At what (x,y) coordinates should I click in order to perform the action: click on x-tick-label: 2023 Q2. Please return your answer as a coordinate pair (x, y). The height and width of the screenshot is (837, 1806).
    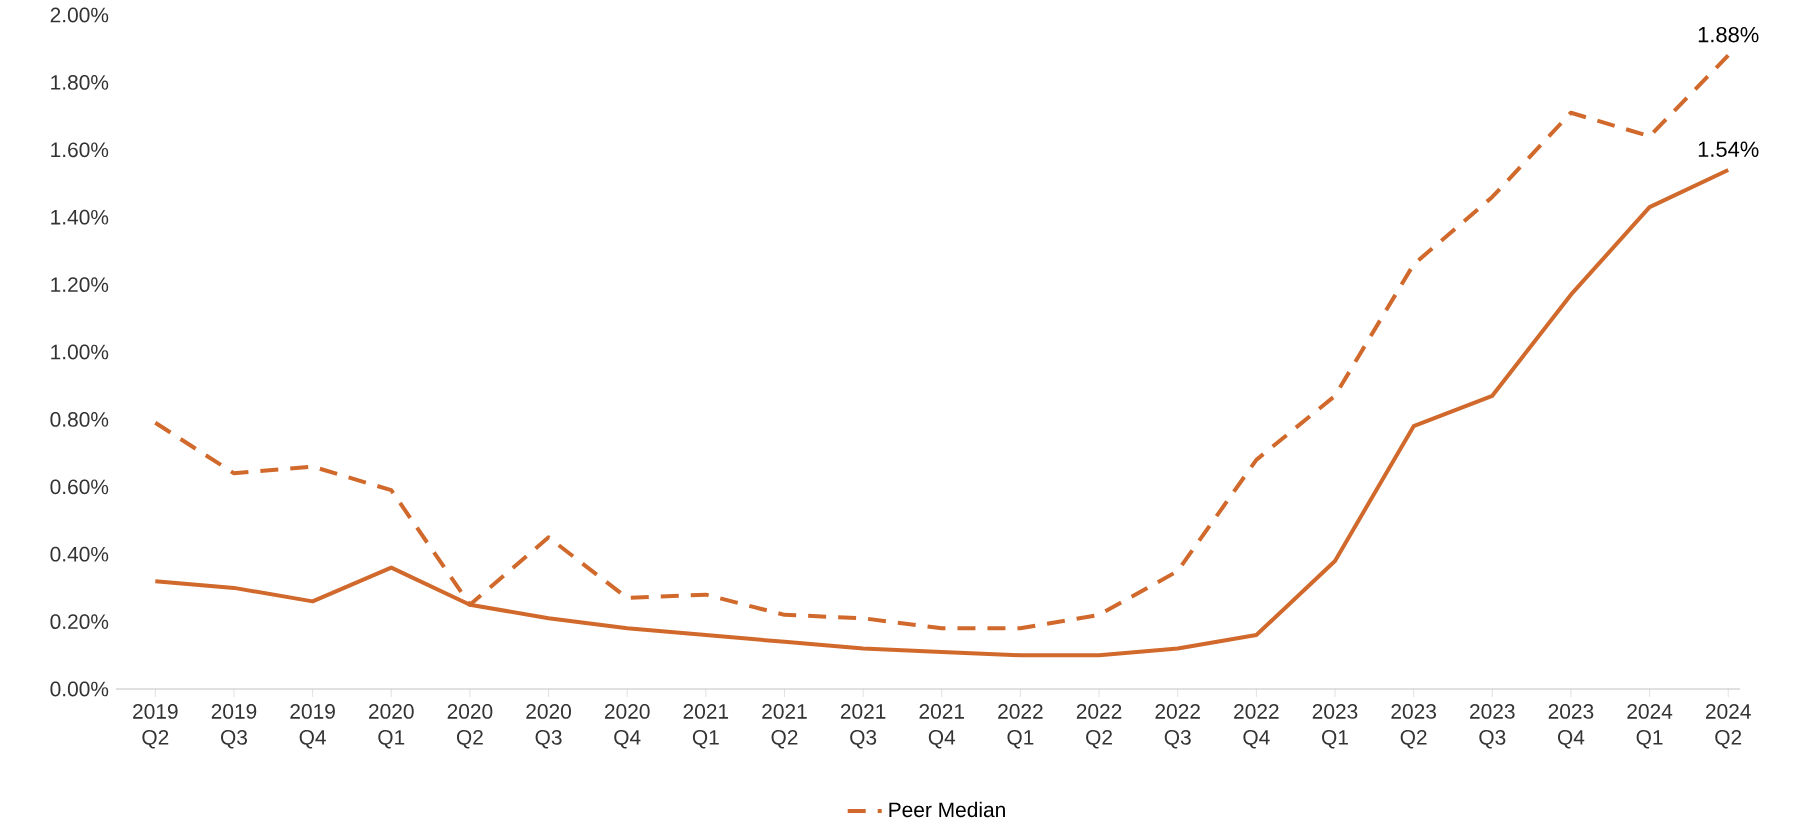
    Looking at the image, I should click on (1413, 726).